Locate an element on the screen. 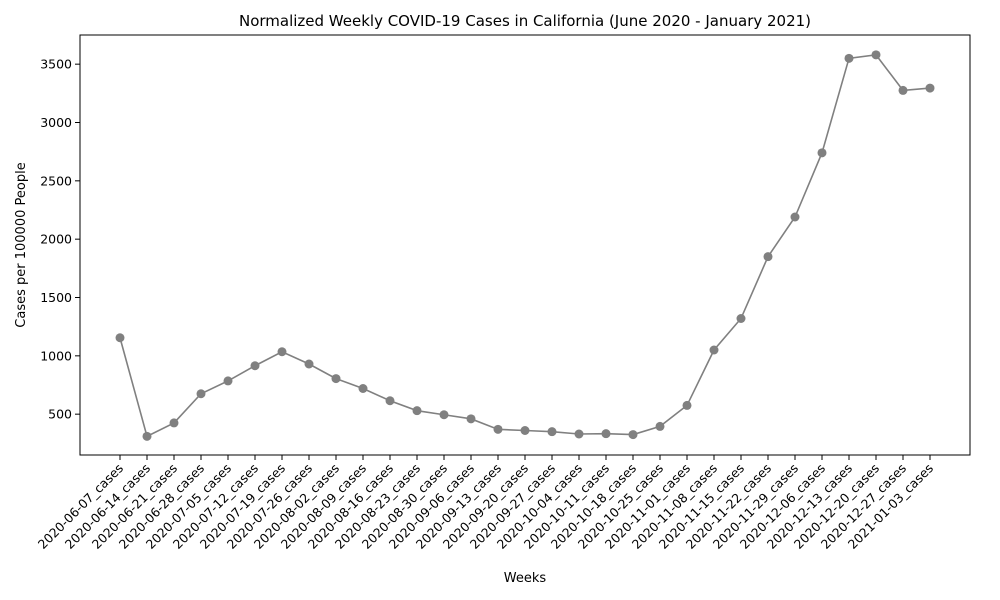 The height and width of the screenshot is (600, 1000). y-tick-label: 500 is located at coordinates (60, 414).